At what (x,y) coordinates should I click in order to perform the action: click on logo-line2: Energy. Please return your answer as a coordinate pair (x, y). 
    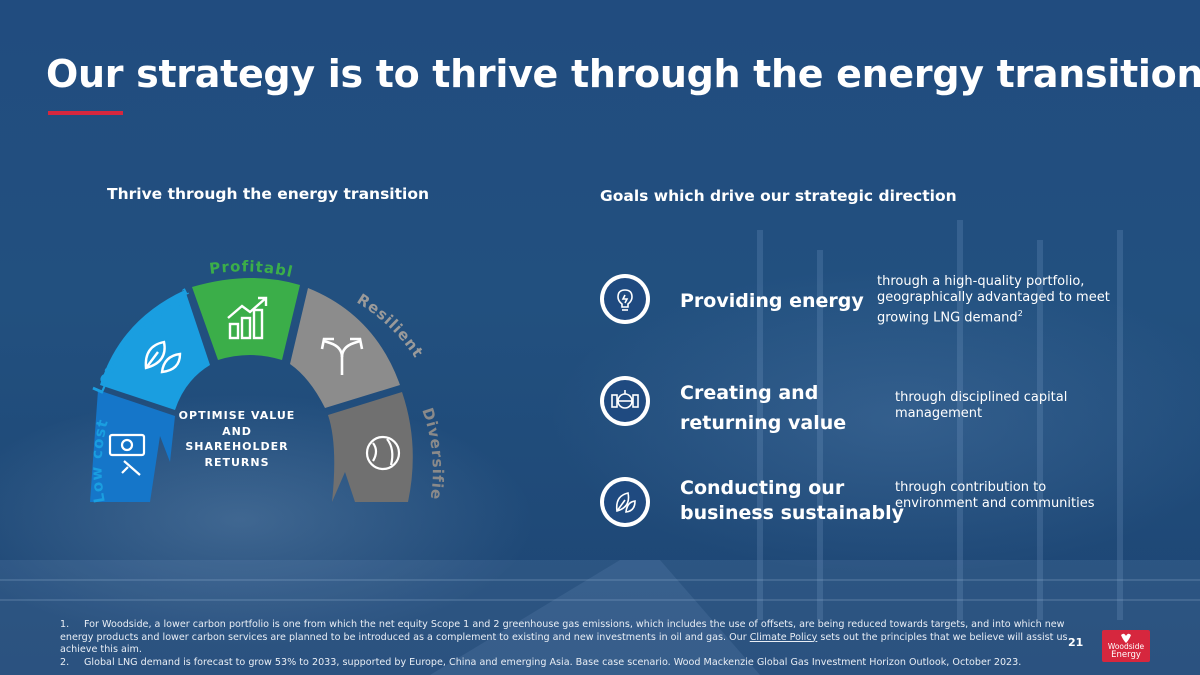
    Looking at the image, I should click on (1126, 655).